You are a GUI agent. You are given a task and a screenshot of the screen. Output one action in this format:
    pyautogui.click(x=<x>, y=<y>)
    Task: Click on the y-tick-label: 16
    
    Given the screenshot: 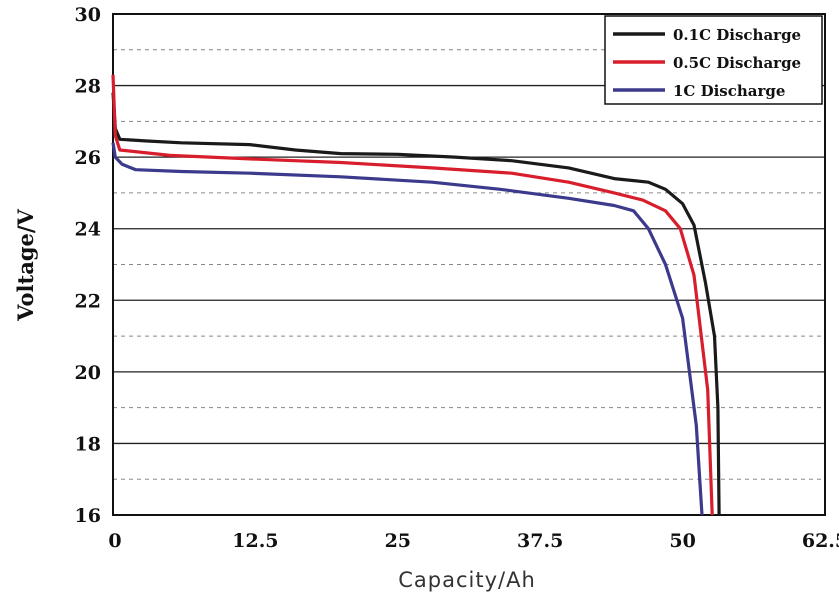 What is the action you would take?
    pyautogui.click(x=88, y=516)
    